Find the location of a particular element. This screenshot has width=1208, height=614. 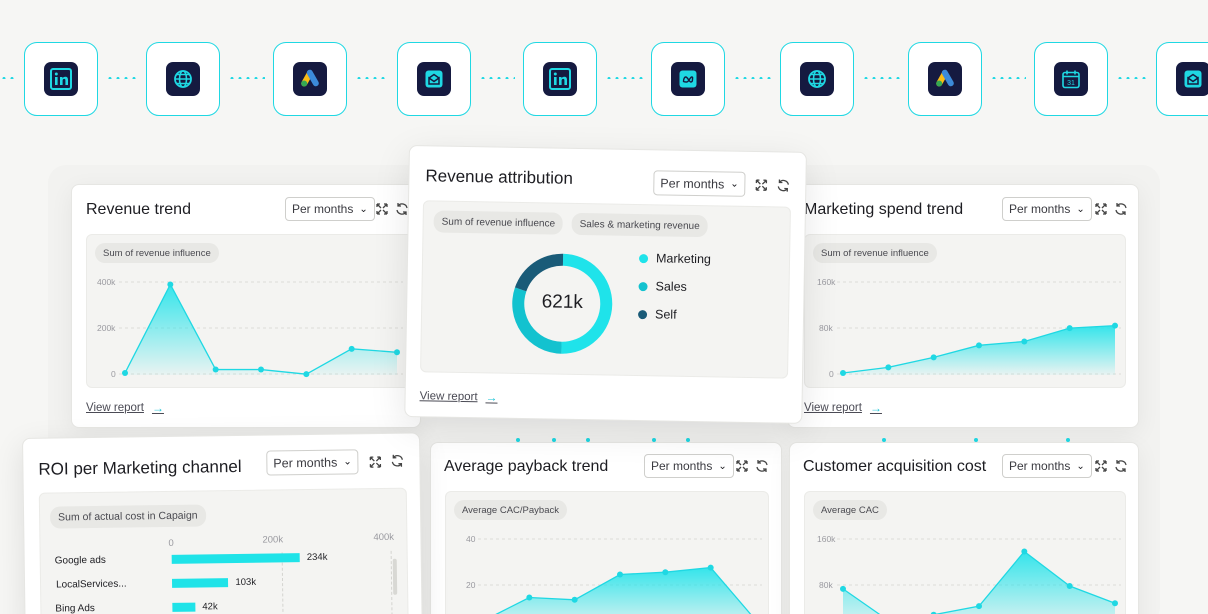

legend-label: Marketing is located at coordinates (683, 259).